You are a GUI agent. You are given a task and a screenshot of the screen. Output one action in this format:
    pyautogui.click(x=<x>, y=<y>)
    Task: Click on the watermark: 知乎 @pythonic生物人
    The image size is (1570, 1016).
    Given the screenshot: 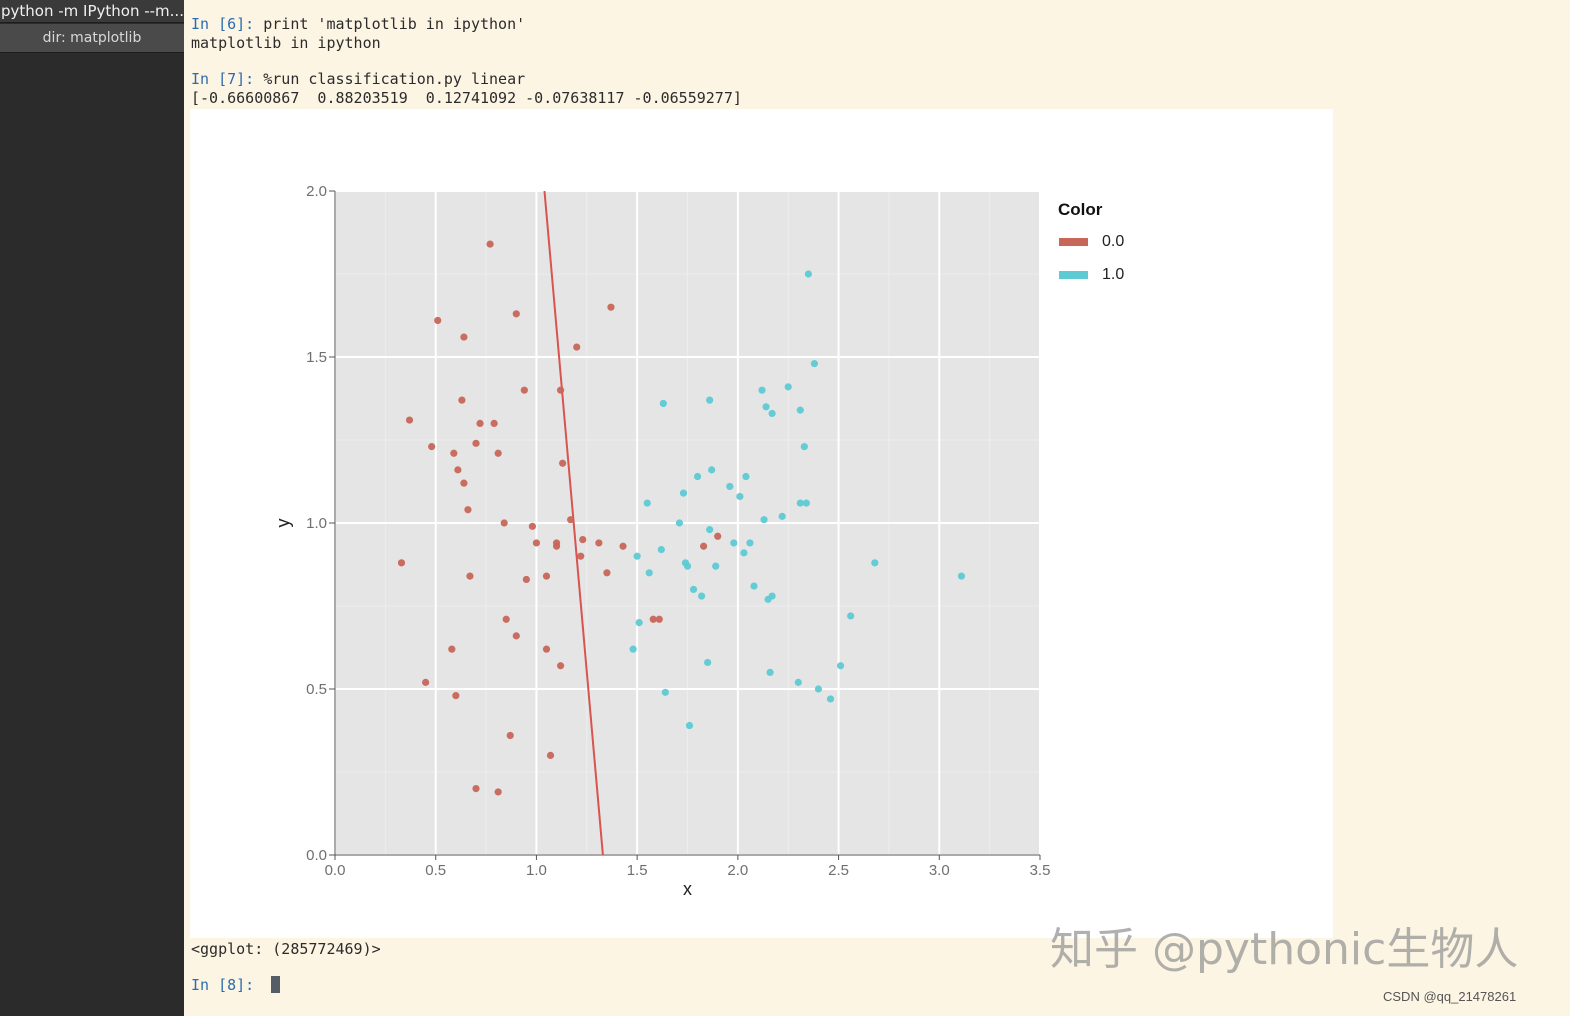 What is the action you would take?
    pyautogui.click(x=1284, y=949)
    